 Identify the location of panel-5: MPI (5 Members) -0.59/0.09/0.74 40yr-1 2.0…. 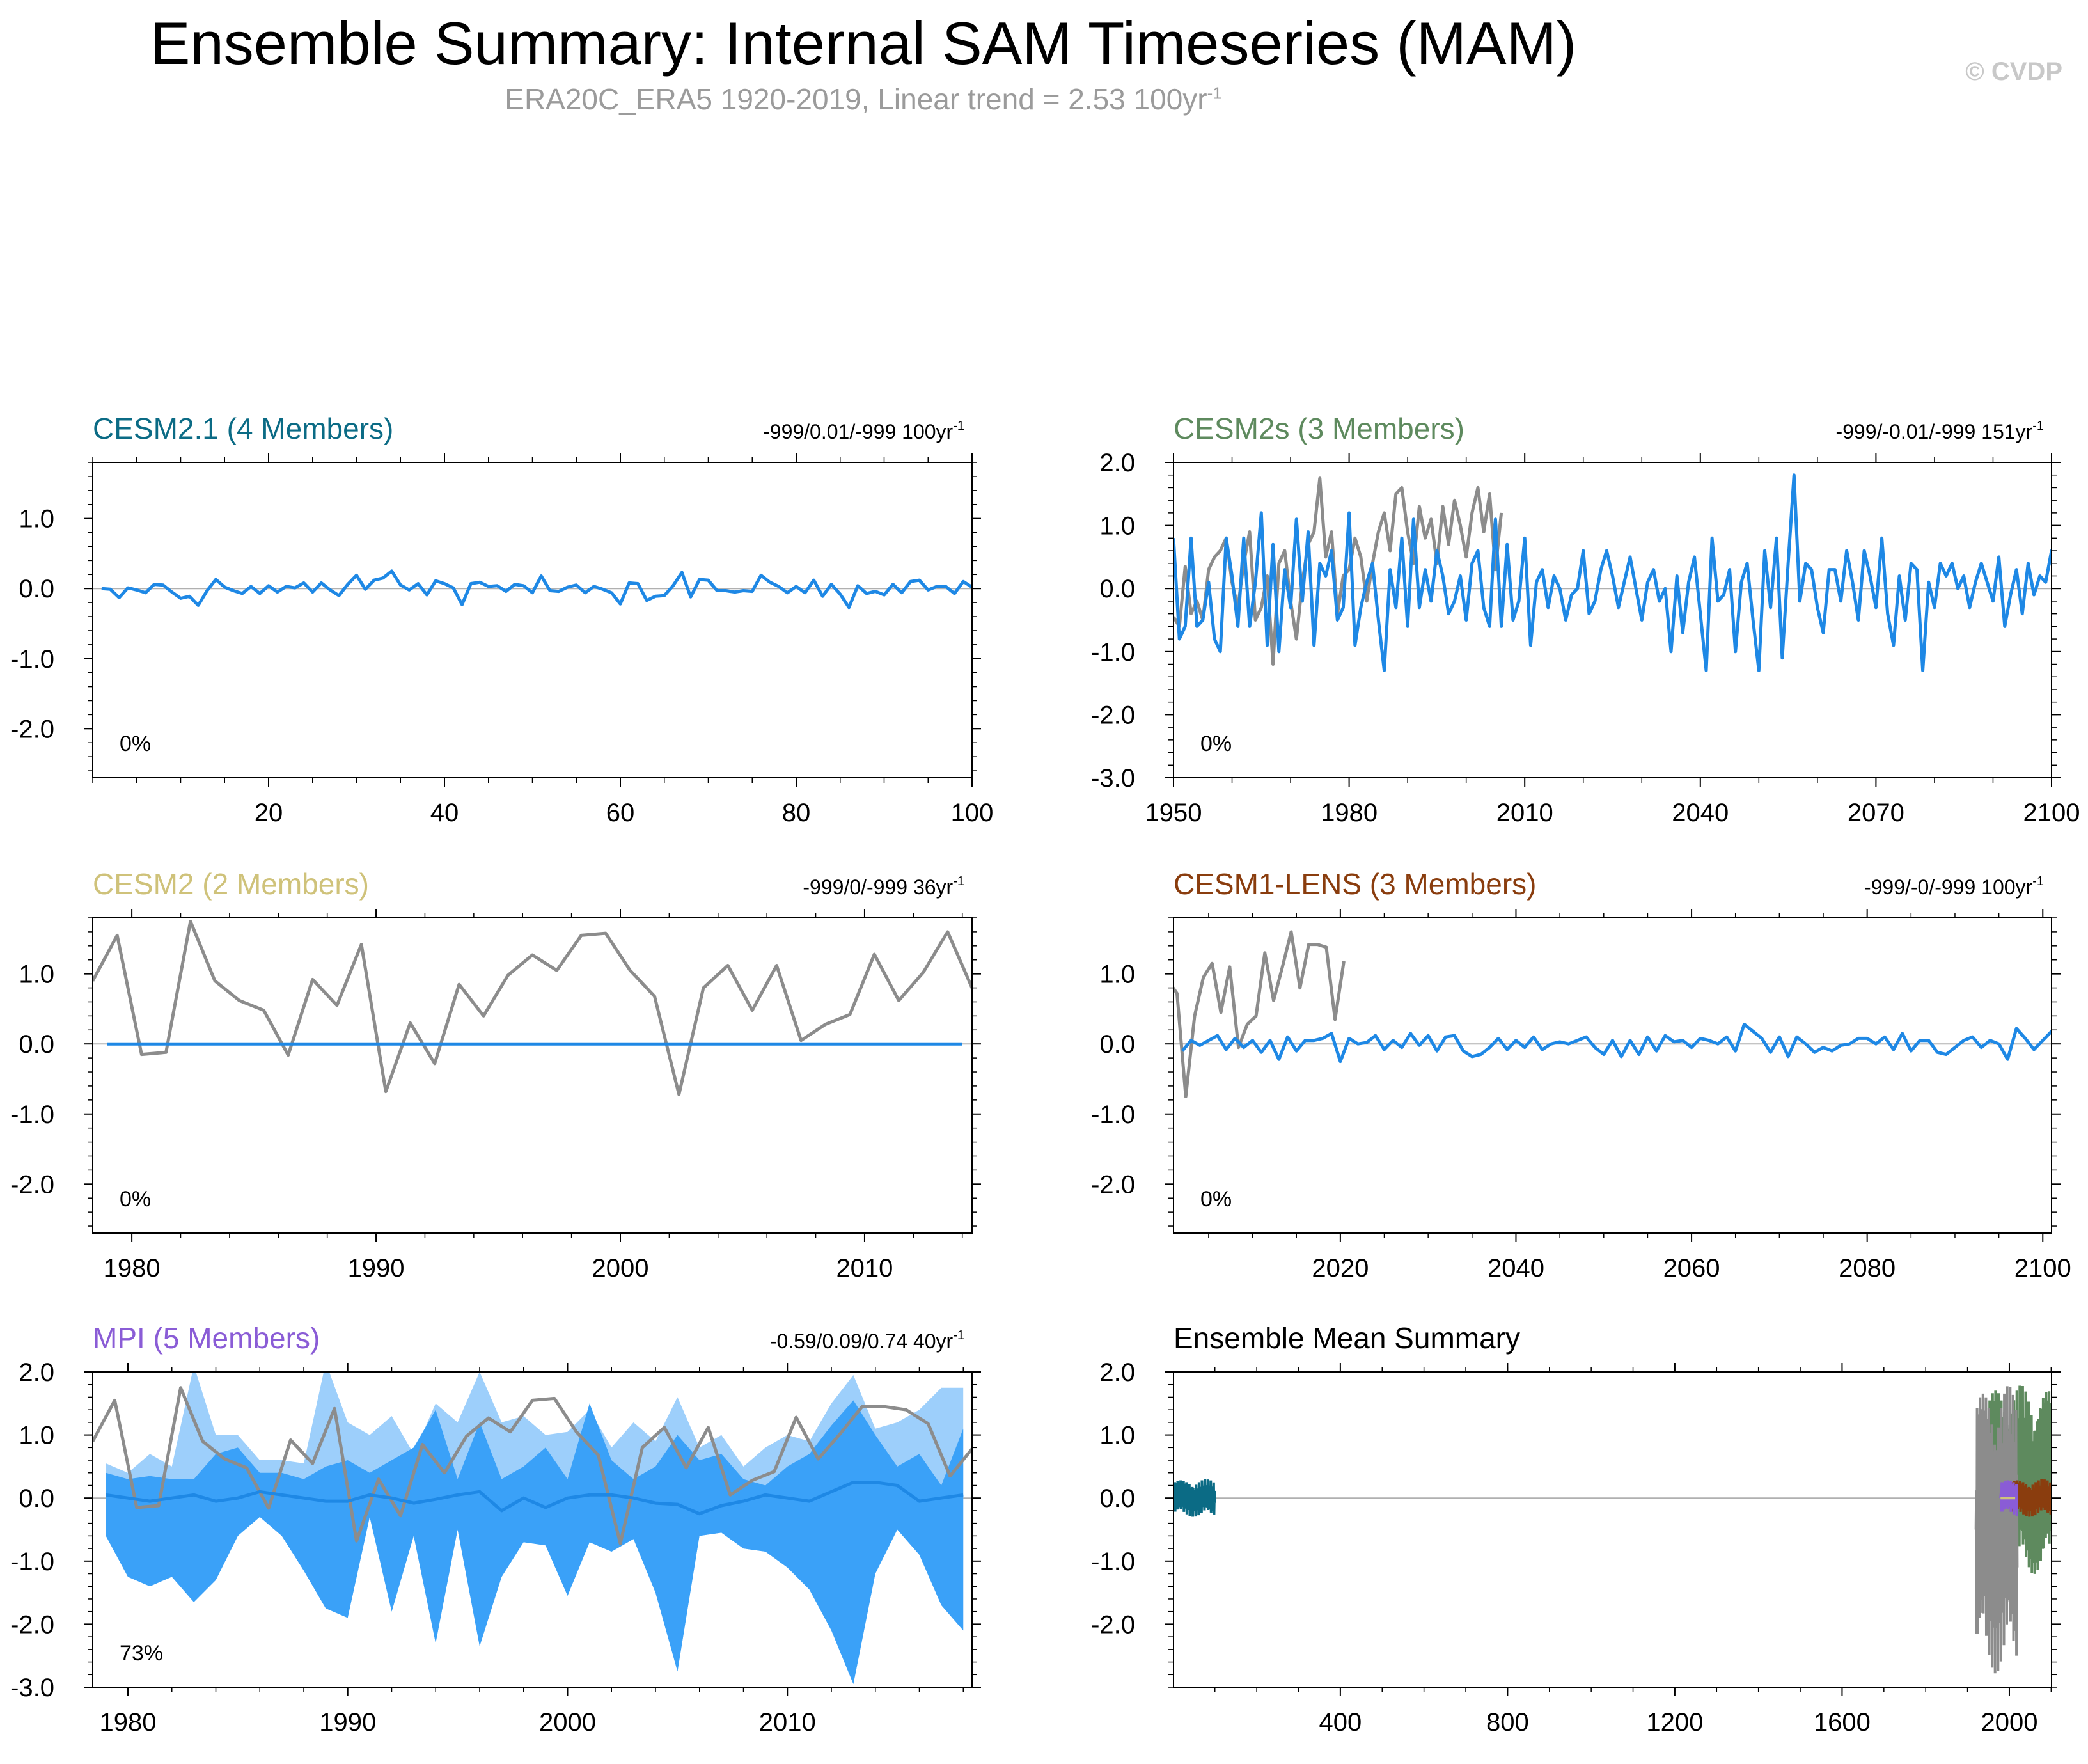
(496, 1529).